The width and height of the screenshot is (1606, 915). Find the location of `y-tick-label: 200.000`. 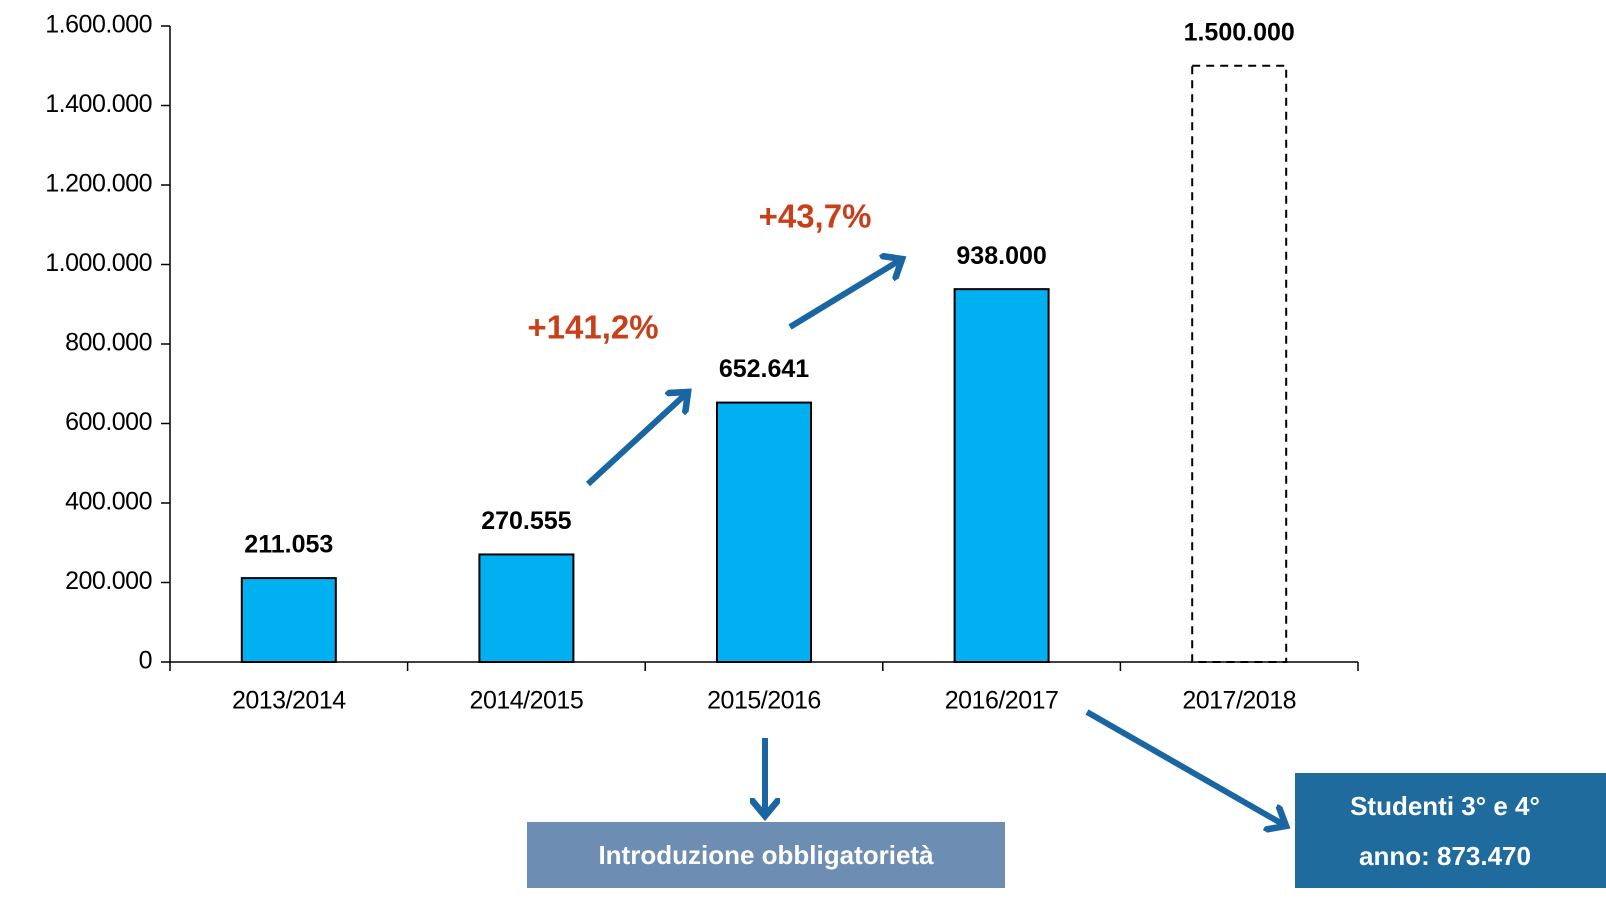

y-tick-label: 200.000 is located at coordinates (108, 581).